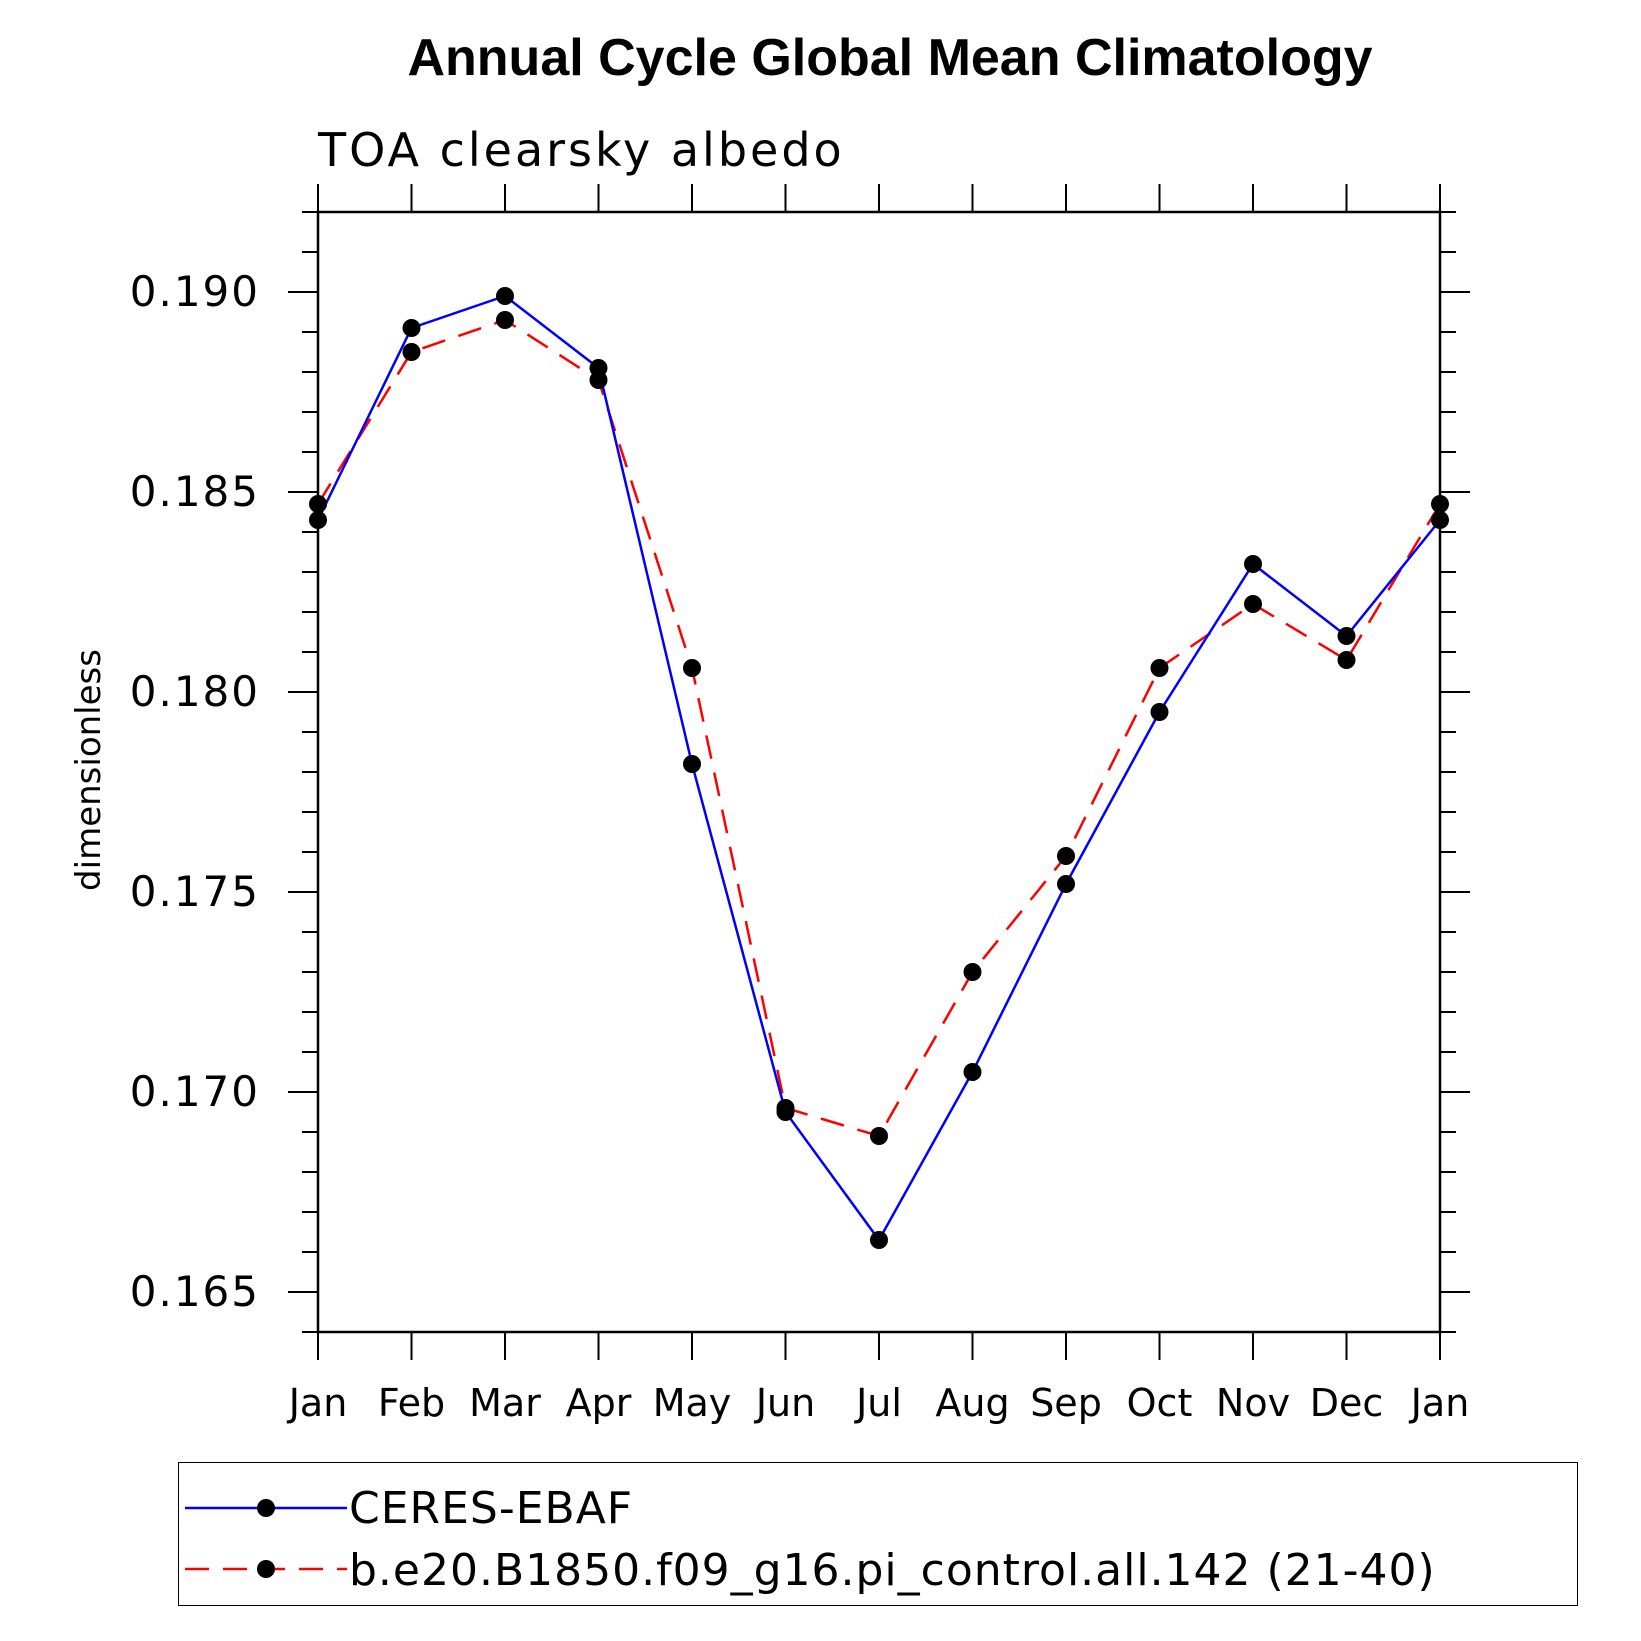 Image resolution: width=1641 pixels, height=1641 pixels. What do you see at coordinates (1253, 1403) in the screenshot?
I see `x-tick-label: Nov` at bounding box center [1253, 1403].